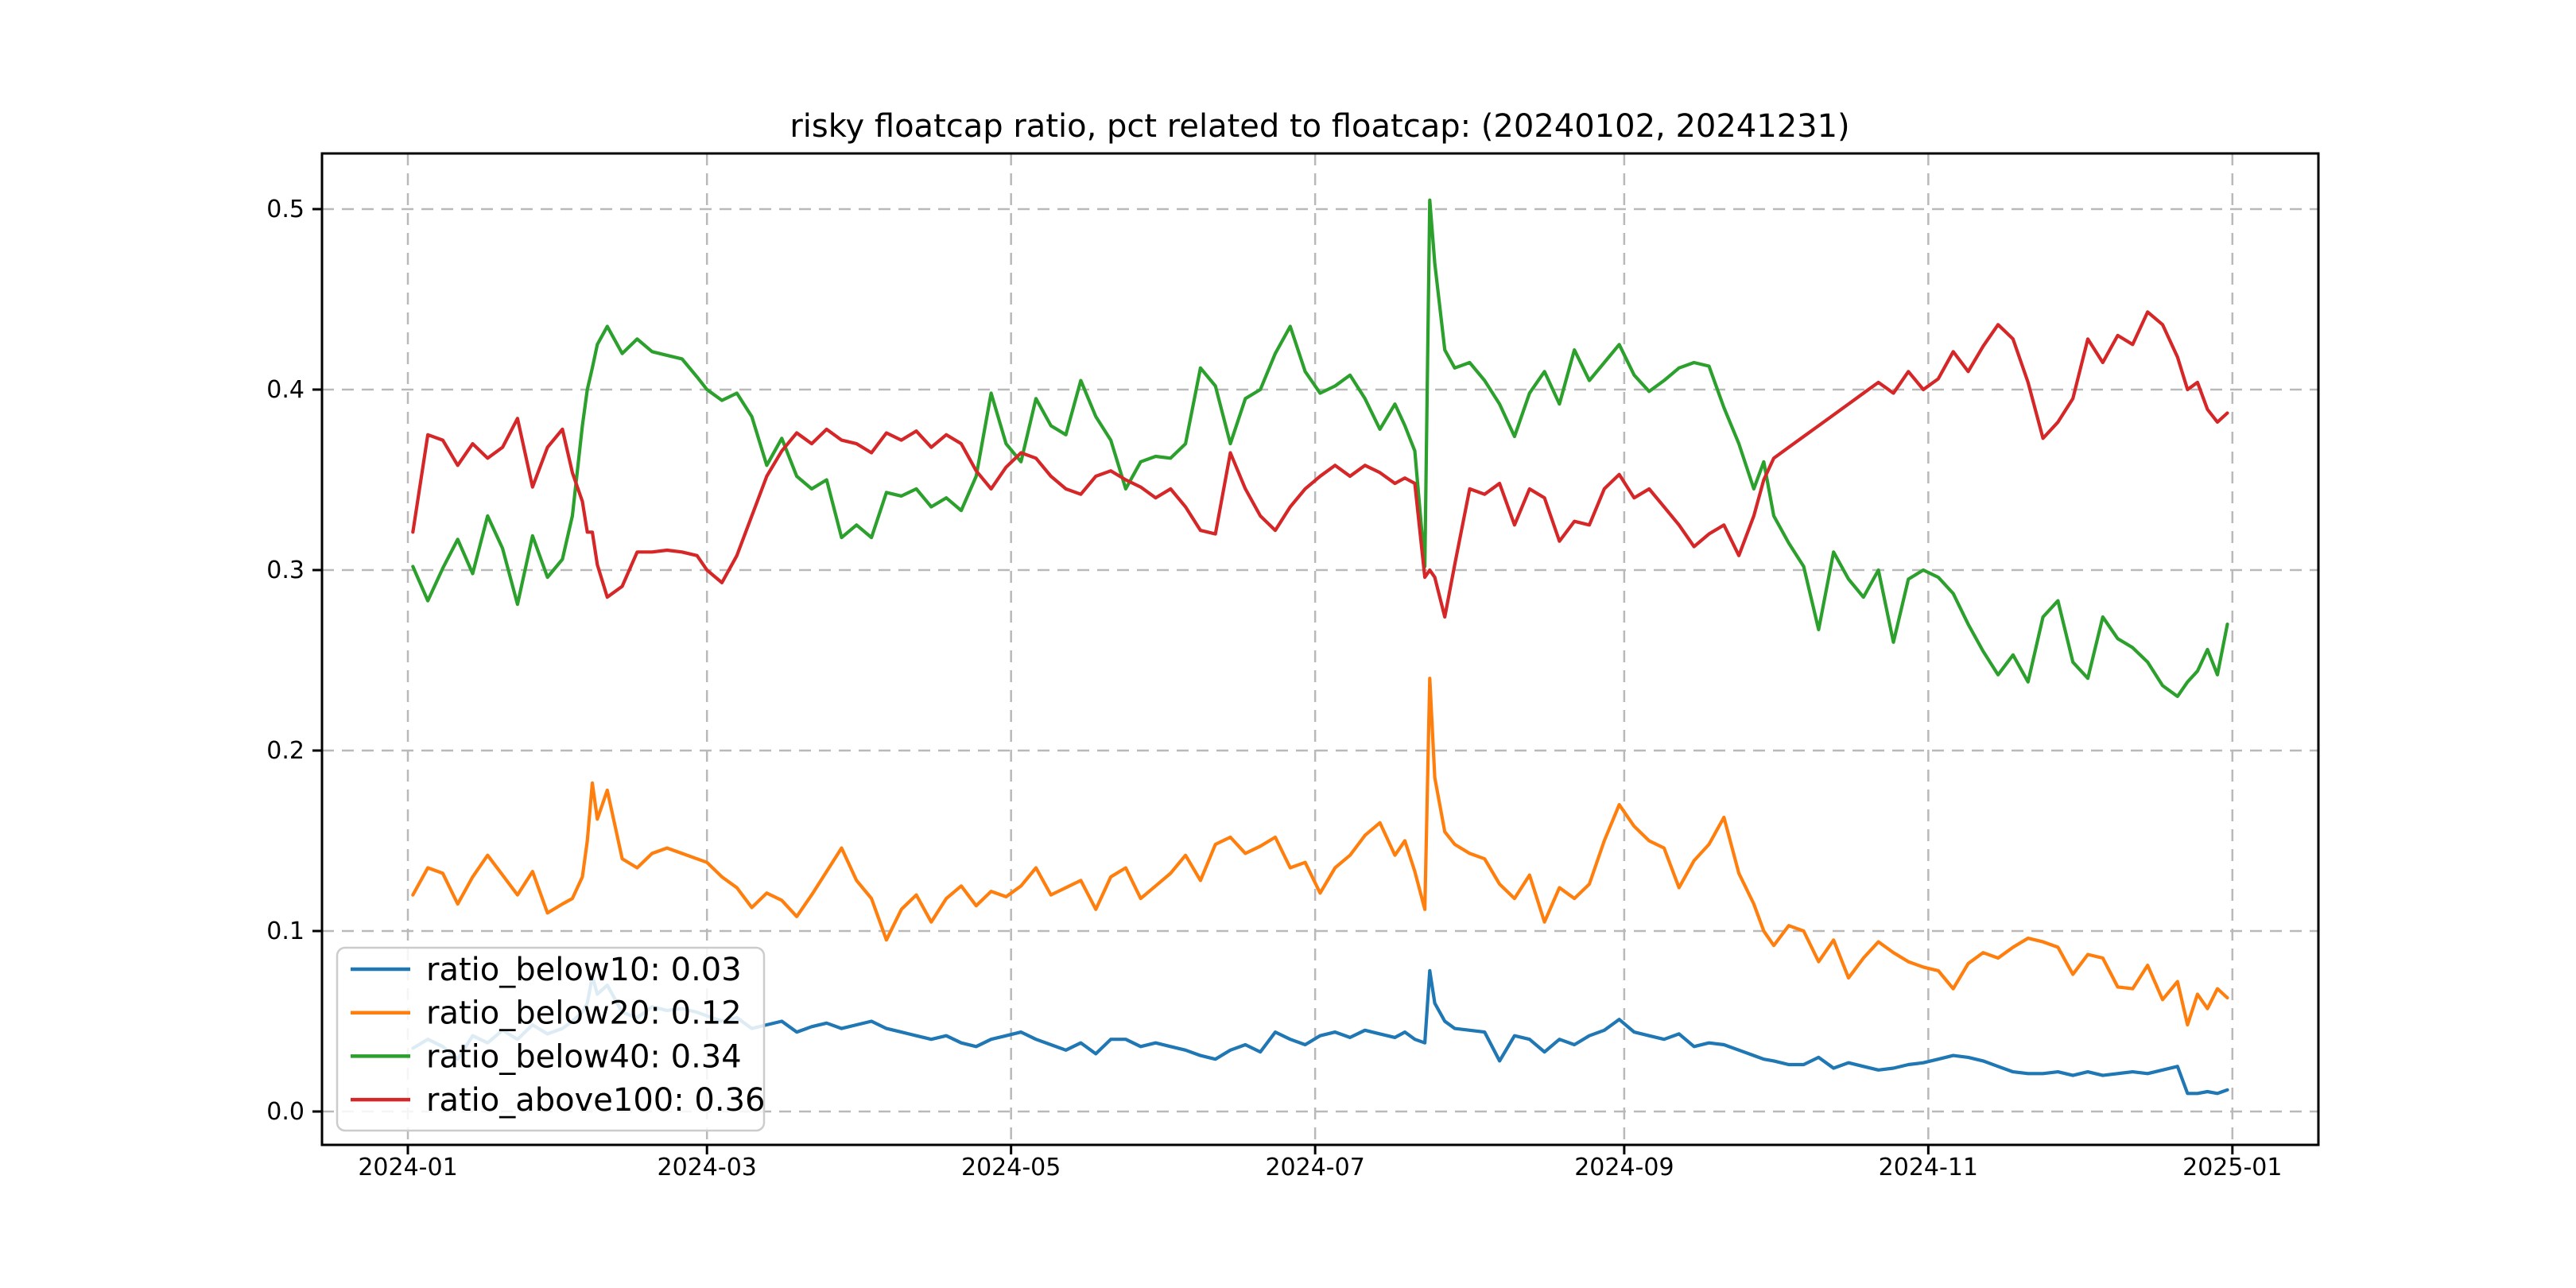  What do you see at coordinates (1928, 1167) in the screenshot?
I see `x-axis-tick-label: 2024-11` at bounding box center [1928, 1167].